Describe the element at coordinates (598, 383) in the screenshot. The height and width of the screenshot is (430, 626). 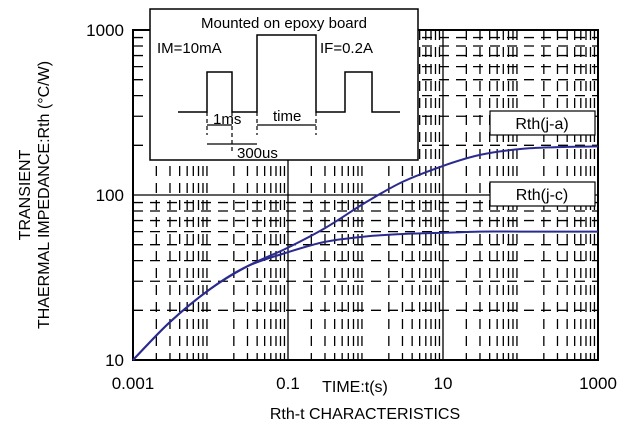
I see `x-tick-label: 1000` at that location.